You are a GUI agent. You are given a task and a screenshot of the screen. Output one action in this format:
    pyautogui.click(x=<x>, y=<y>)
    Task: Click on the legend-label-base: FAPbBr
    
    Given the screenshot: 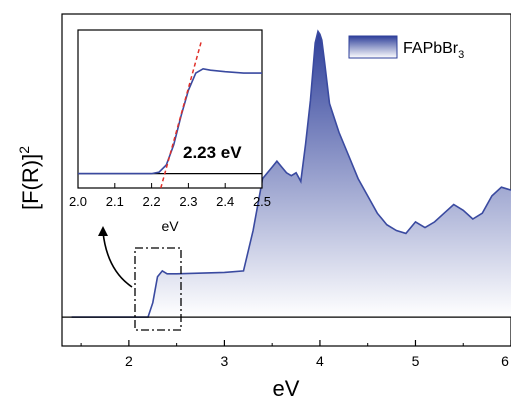 What is the action you would take?
    pyautogui.click(x=431, y=48)
    